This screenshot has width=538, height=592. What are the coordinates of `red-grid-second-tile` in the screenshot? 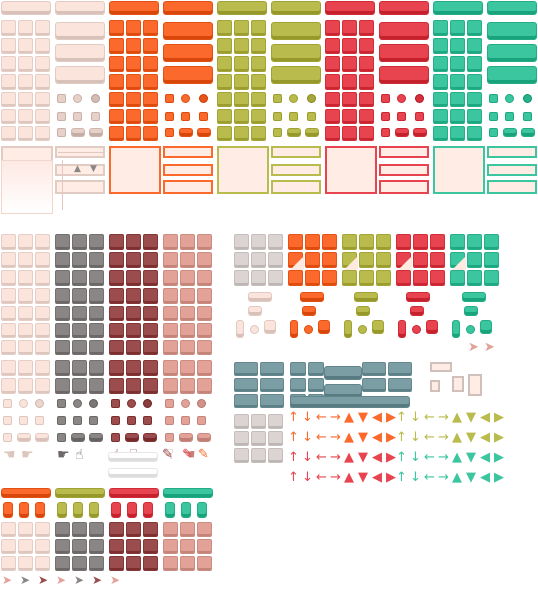 It's located at (349, 116).